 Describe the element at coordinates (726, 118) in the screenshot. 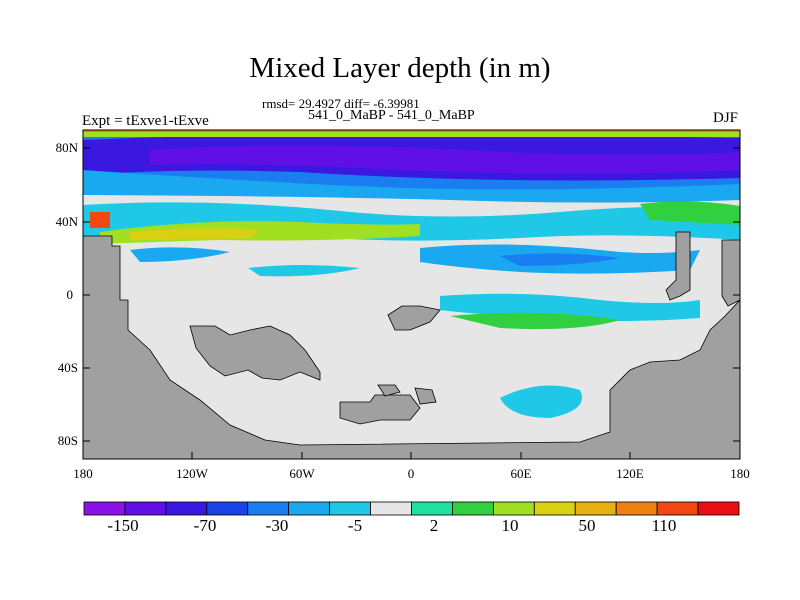

I see `season-label: DJF` at that location.